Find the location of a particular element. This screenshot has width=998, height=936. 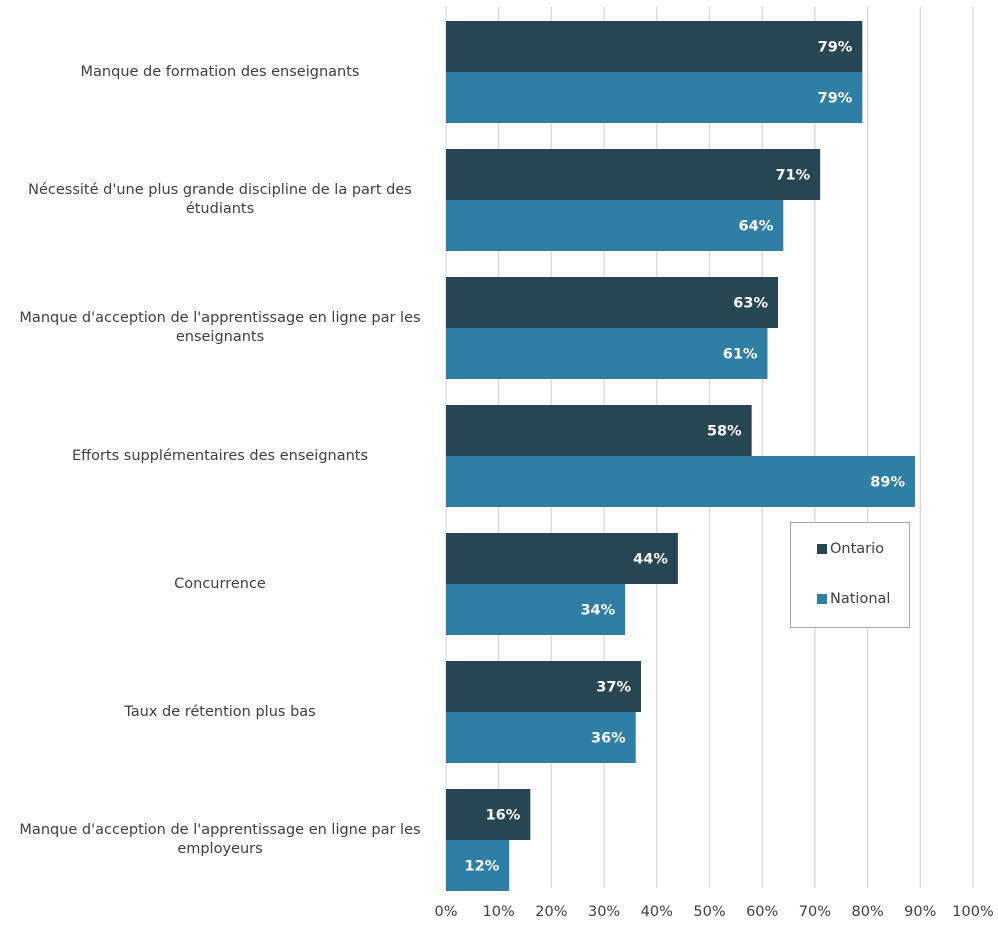

x-tick-label: 10% is located at coordinates (499, 912).